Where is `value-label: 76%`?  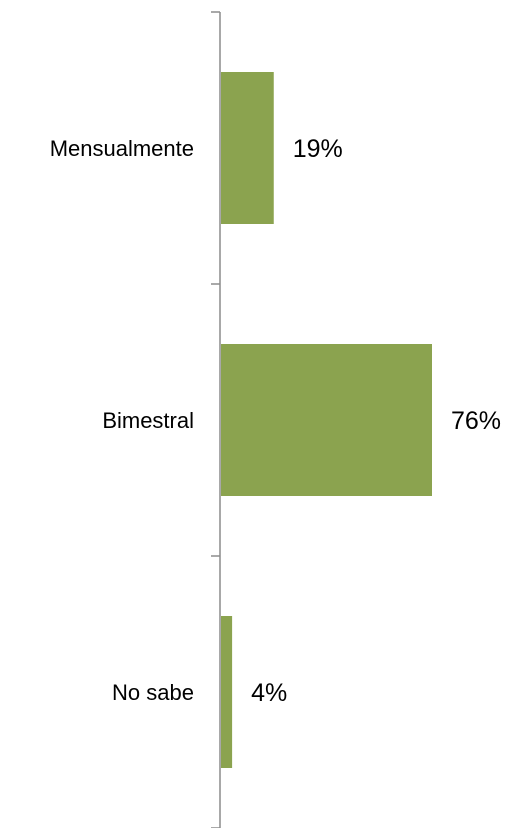 value-label: 76% is located at coordinates (476, 421).